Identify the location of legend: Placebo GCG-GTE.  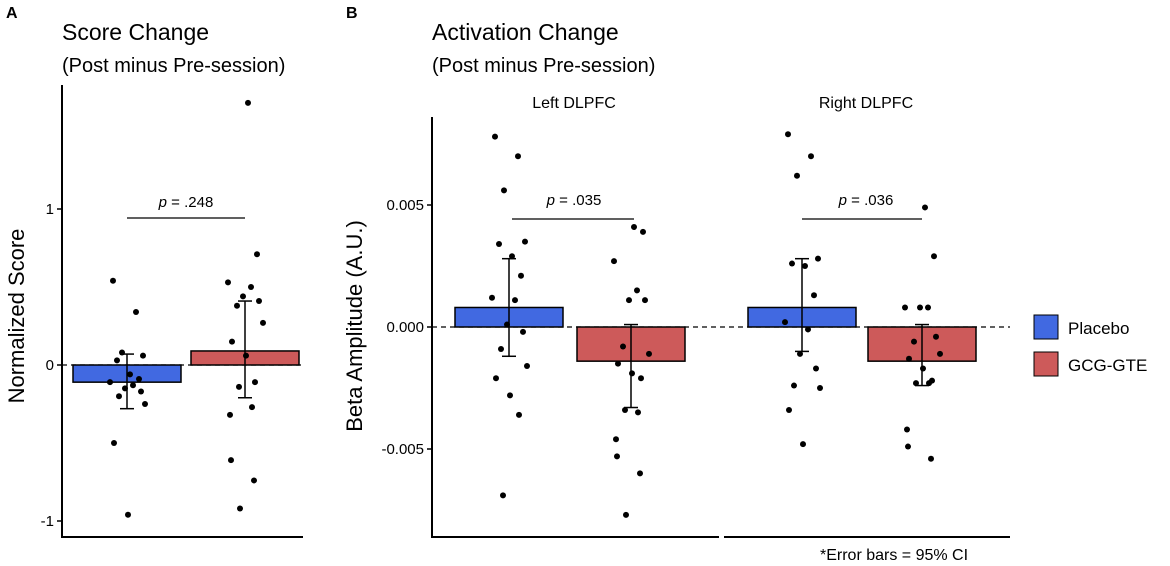
(1090, 345).